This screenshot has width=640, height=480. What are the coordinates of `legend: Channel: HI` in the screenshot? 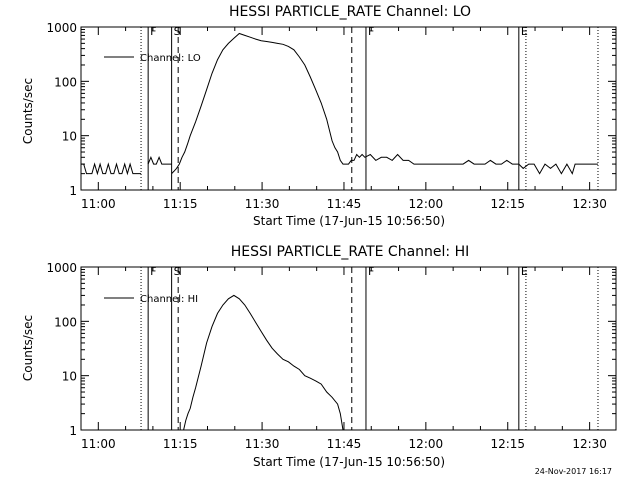 It's located at (151, 299).